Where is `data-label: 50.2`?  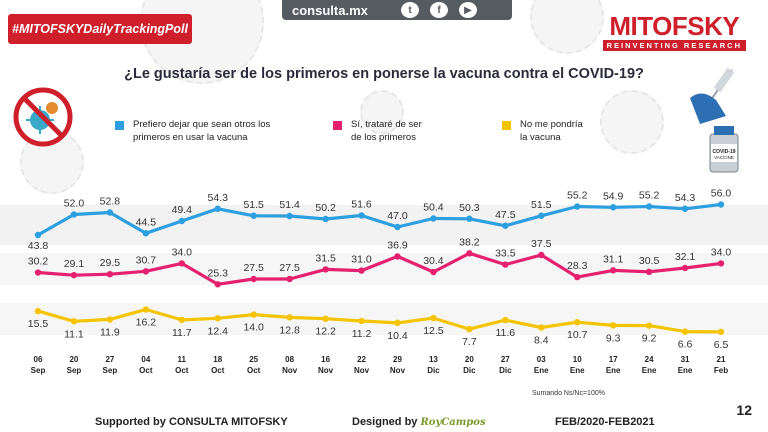
data-label: 50.2 is located at coordinates (325, 208).